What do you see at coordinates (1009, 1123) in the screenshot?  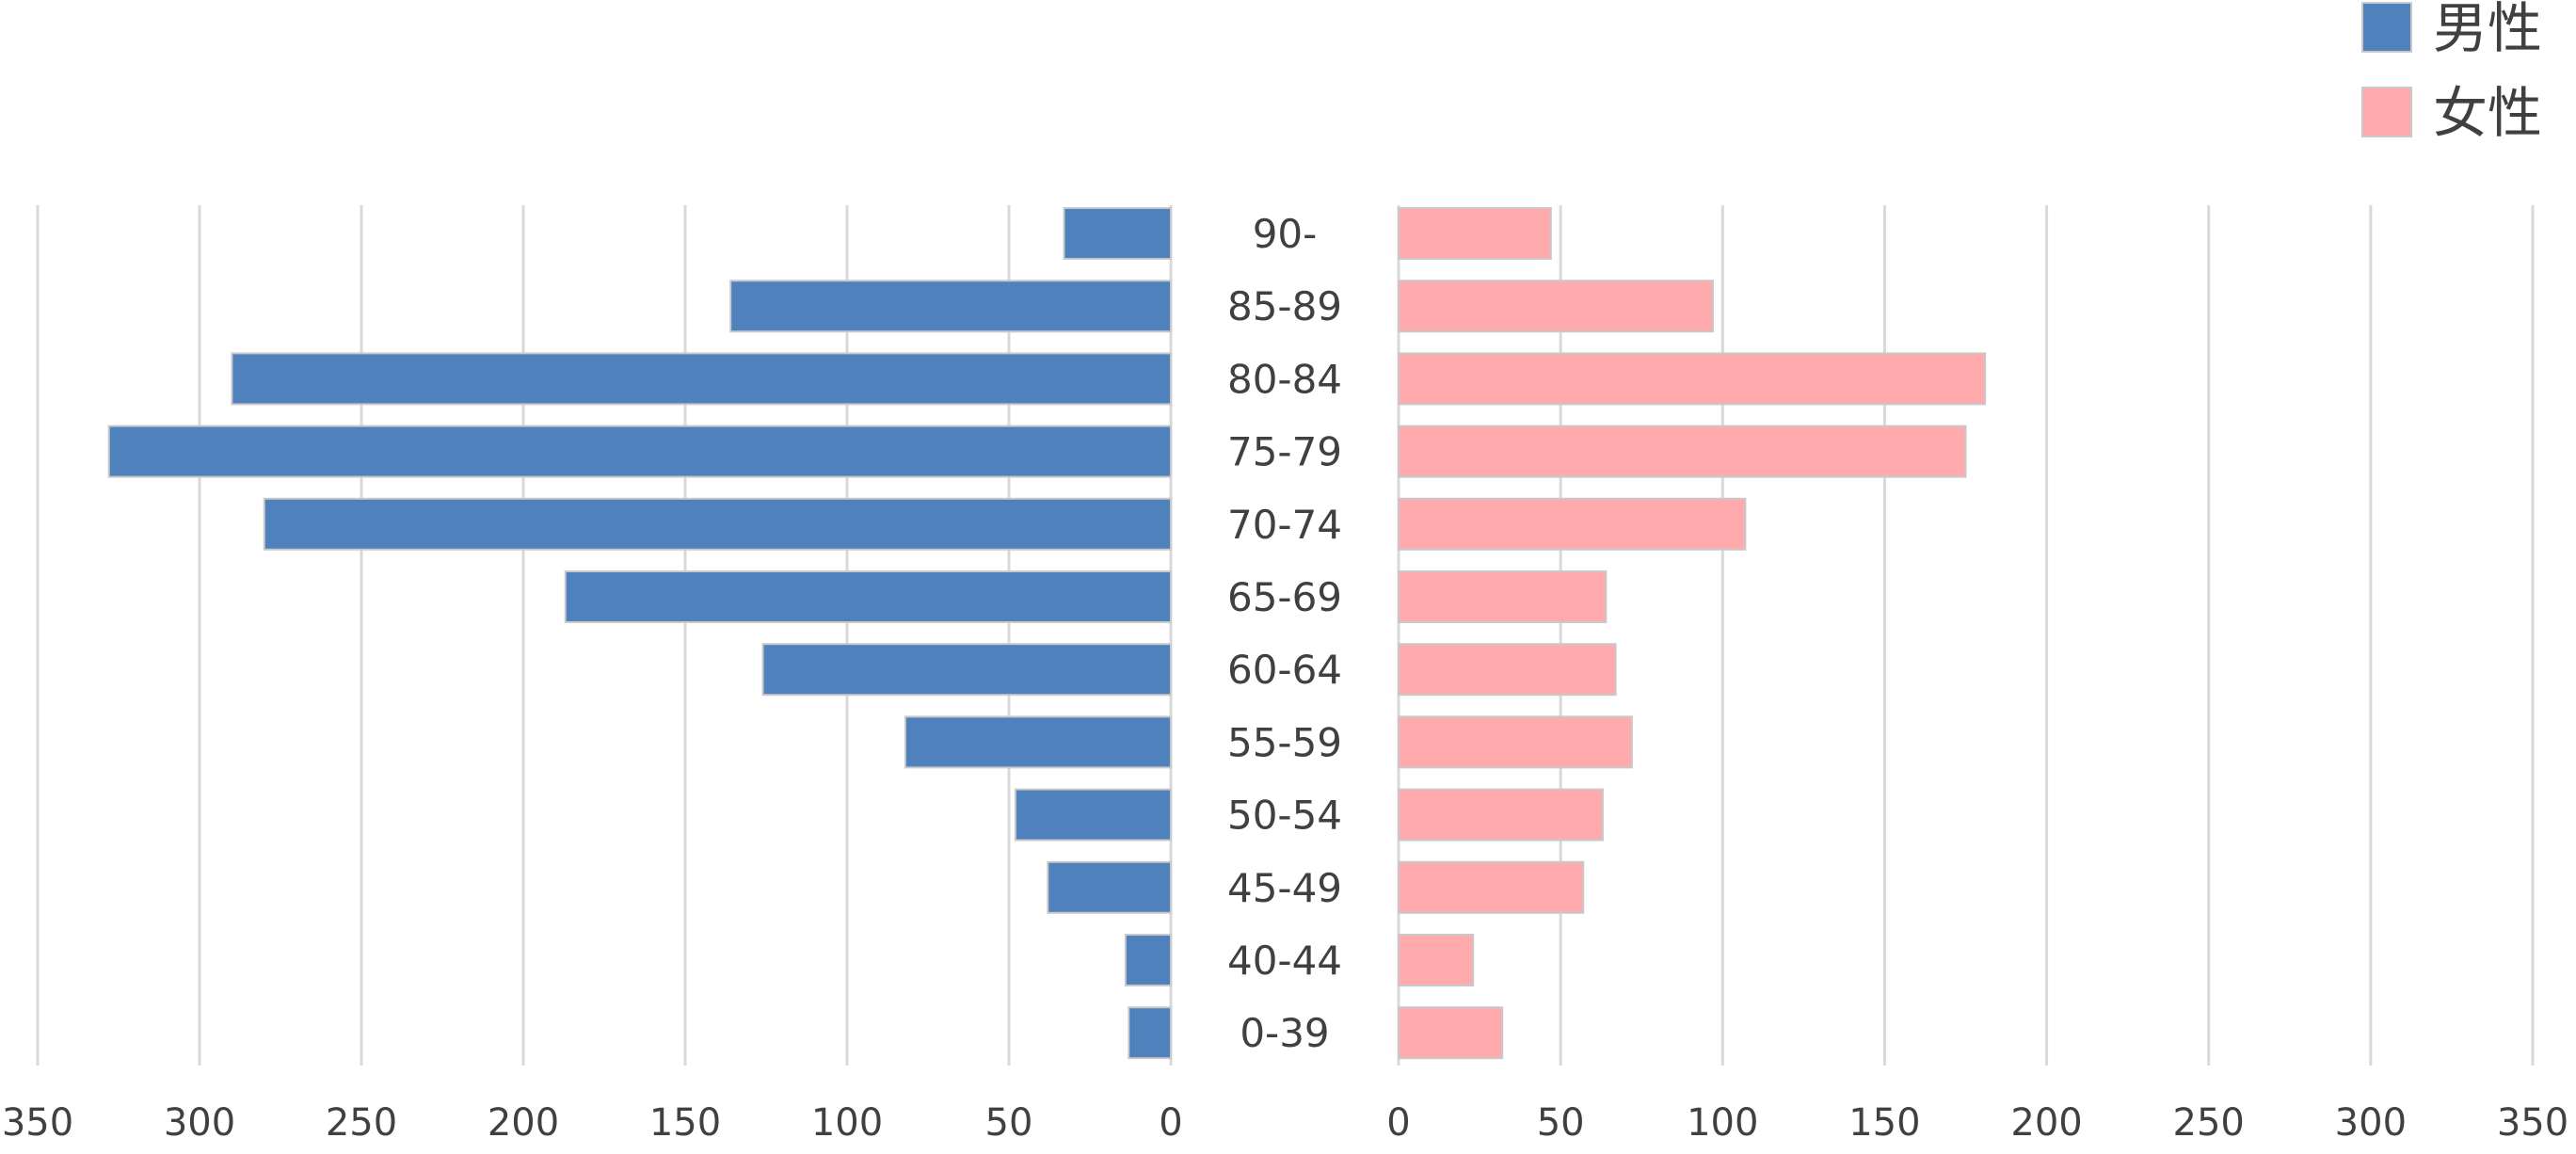 I see `x-tick-label-left: 50` at bounding box center [1009, 1123].